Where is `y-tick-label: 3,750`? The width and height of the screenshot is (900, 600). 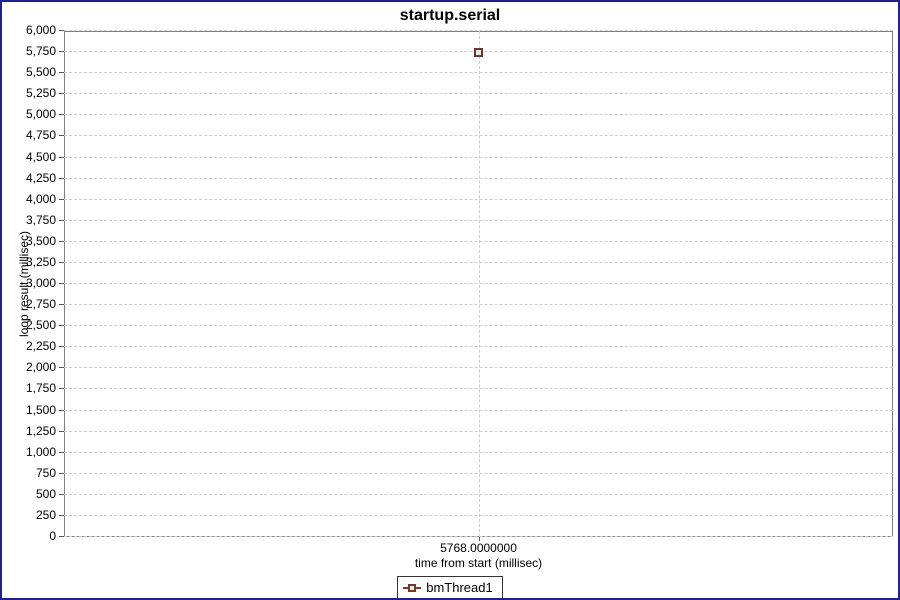 y-tick-label: 3,750 is located at coordinates (40, 219).